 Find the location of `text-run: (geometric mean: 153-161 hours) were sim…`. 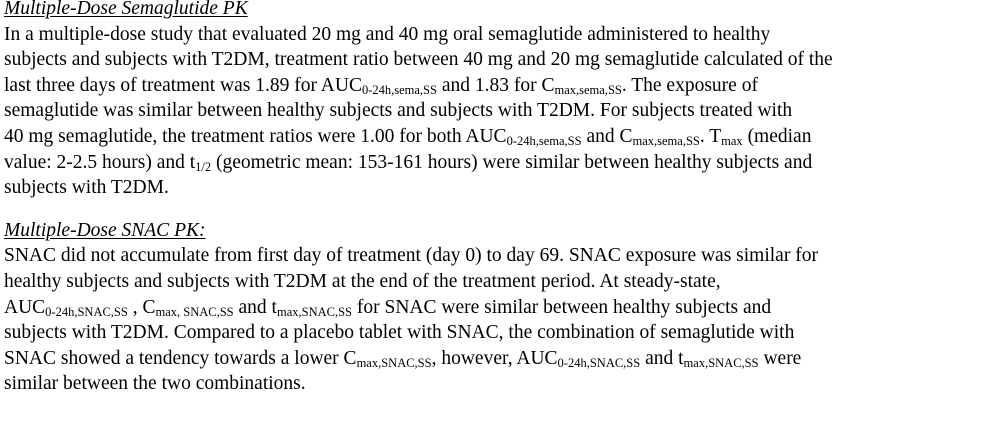

text-run: (geometric mean: 153-161 hours) were sim… is located at coordinates (512, 162).